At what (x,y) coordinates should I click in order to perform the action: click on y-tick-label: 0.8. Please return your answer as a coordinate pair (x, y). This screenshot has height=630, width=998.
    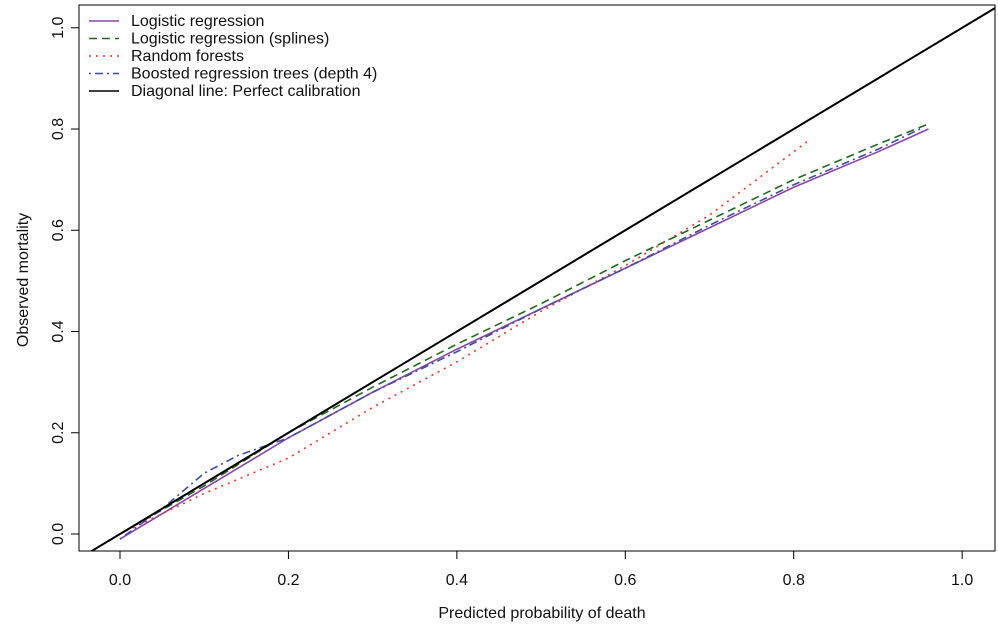
    Looking at the image, I should click on (58, 129).